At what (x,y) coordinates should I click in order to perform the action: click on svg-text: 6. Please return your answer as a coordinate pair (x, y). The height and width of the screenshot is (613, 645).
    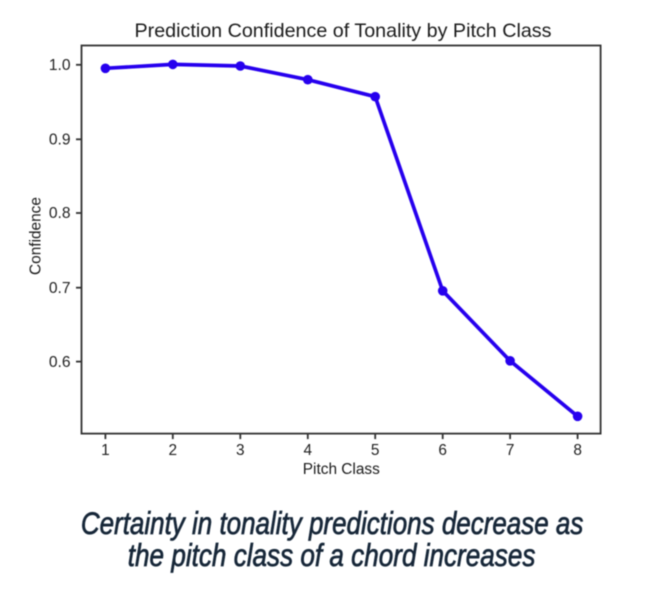
    Looking at the image, I should click on (442, 450).